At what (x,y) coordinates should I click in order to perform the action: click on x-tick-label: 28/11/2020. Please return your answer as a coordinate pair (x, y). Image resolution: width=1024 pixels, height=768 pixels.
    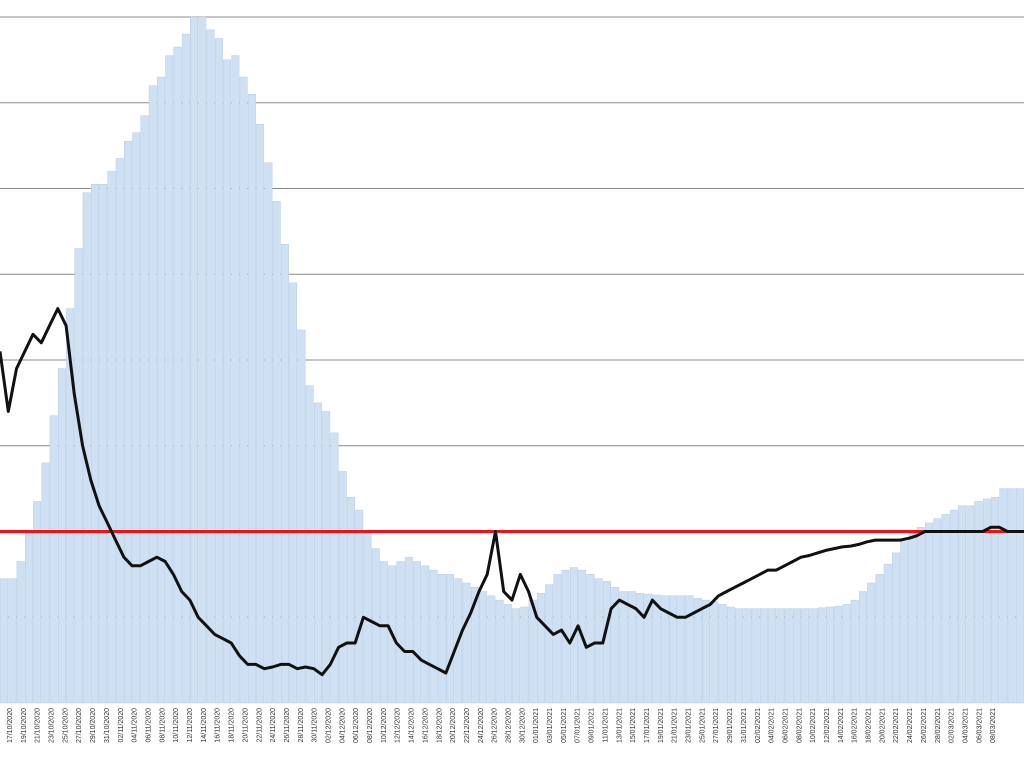
    Looking at the image, I should click on (301, 725).